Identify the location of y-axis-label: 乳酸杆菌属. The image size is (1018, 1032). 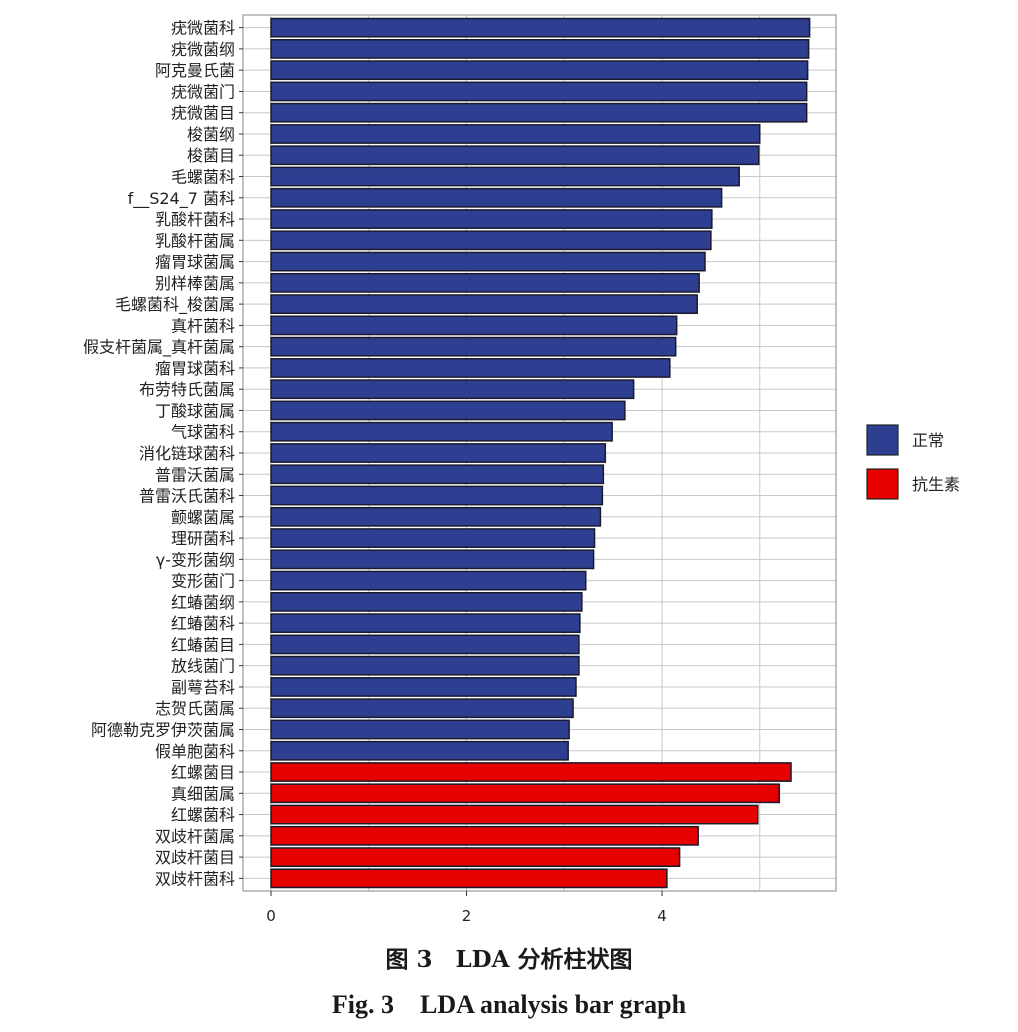
(195, 240).